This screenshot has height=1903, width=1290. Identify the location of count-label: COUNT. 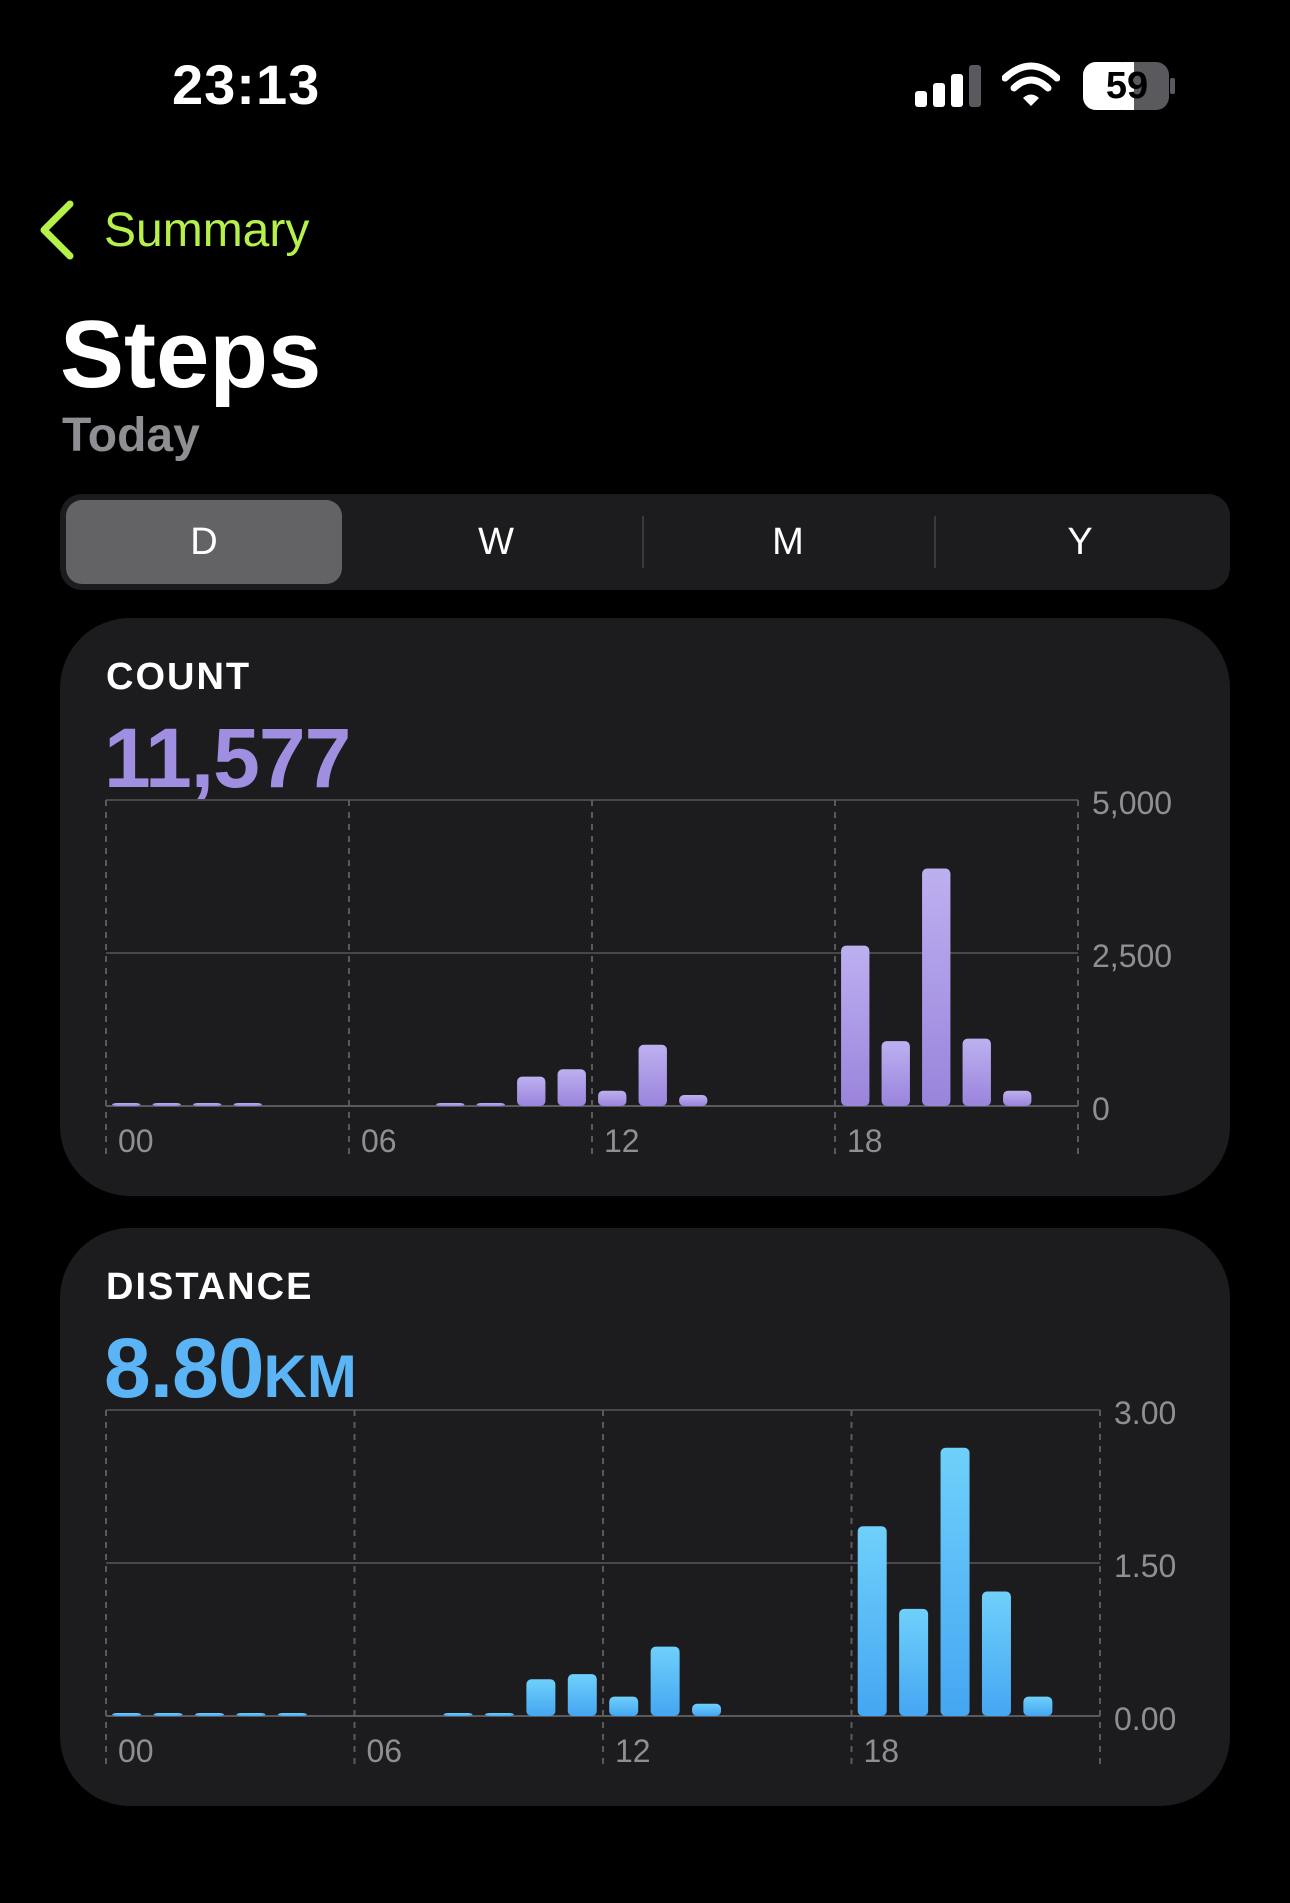
(179, 677).